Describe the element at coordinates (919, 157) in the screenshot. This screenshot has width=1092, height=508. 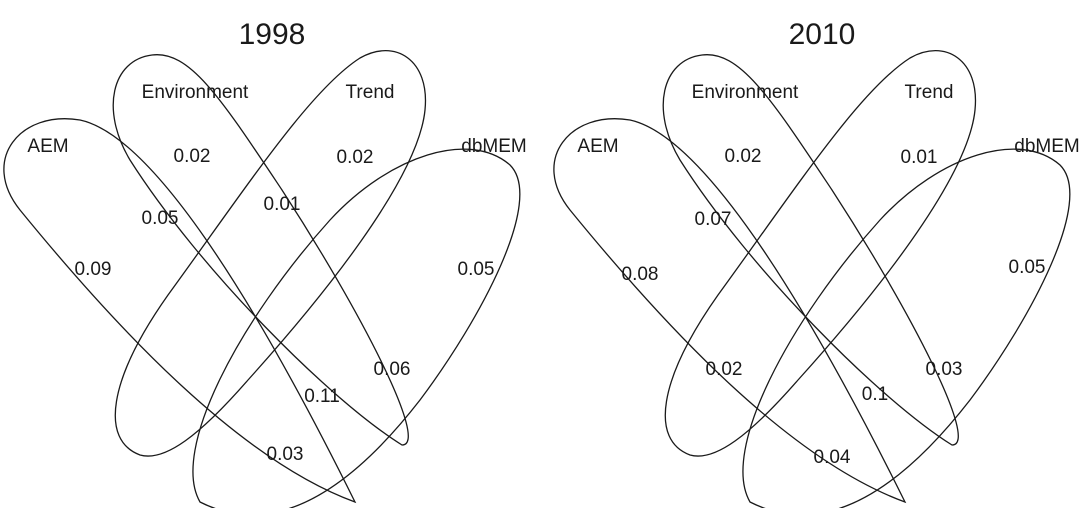
I see `region-value-trend-only: 0.01` at that location.